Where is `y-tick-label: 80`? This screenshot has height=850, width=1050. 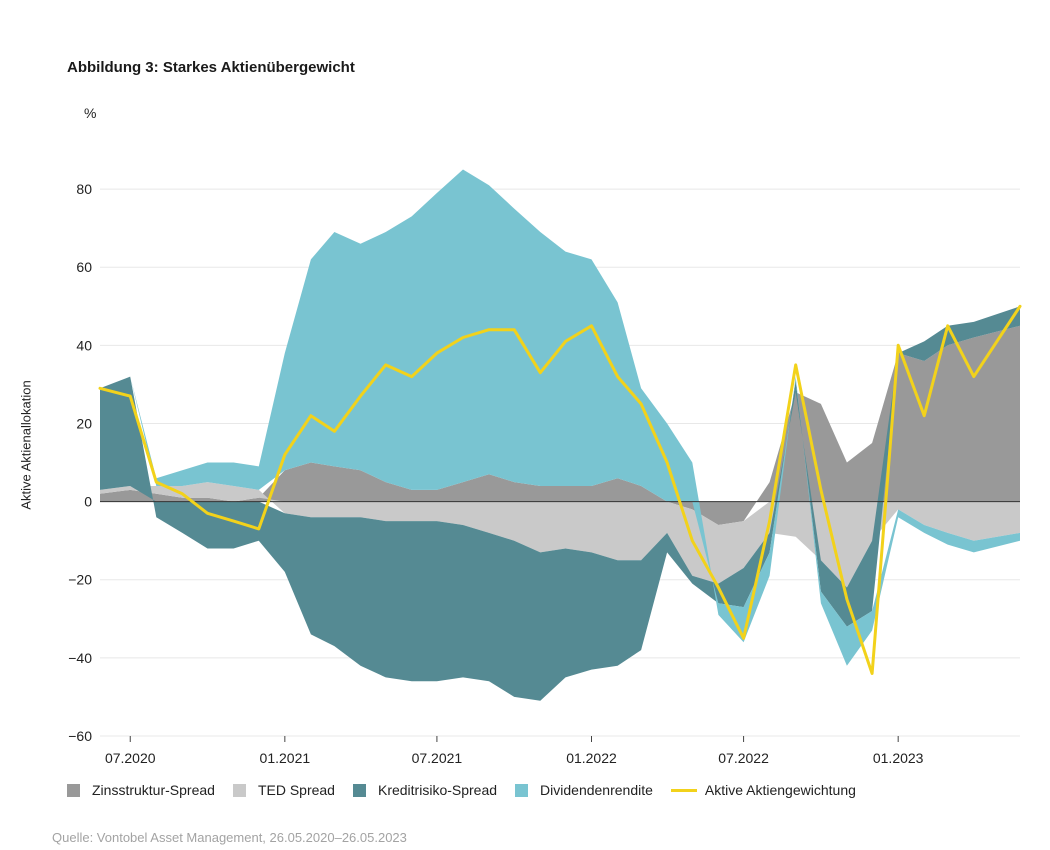 y-tick-label: 80 is located at coordinates (84, 189).